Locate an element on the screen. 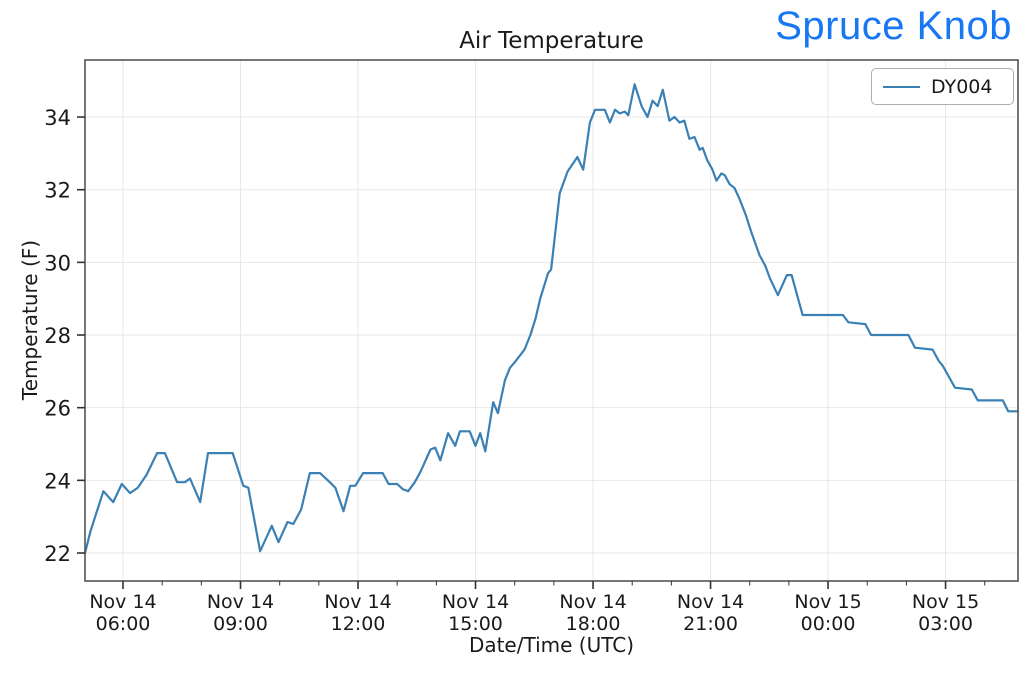  x-tick-label: Nov 14 21:00 is located at coordinates (710, 613).